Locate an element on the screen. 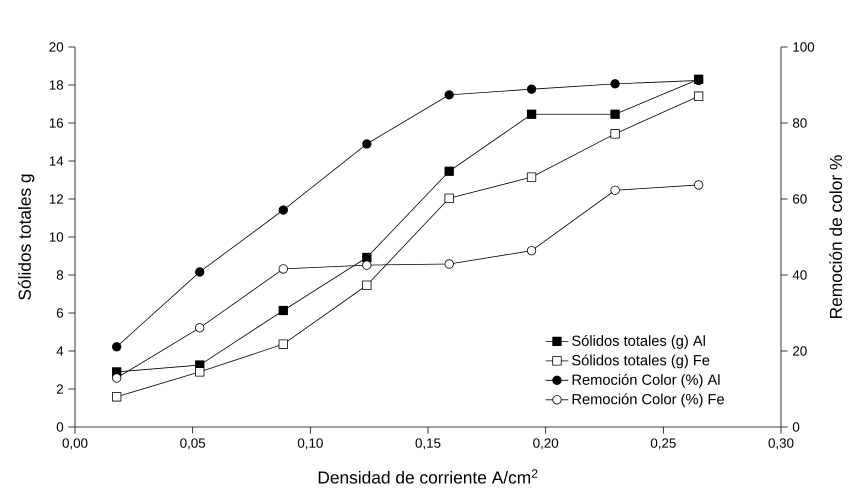 Image resolution: width=857 pixels, height=503 pixels. y2-tick-label: 40 is located at coordinates (799, 275).